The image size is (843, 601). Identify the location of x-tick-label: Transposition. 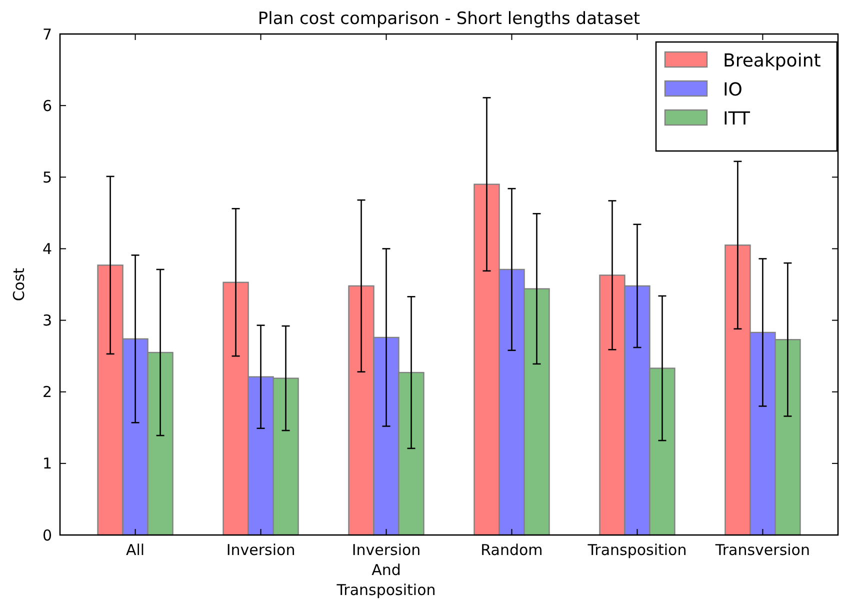
(636, 550).